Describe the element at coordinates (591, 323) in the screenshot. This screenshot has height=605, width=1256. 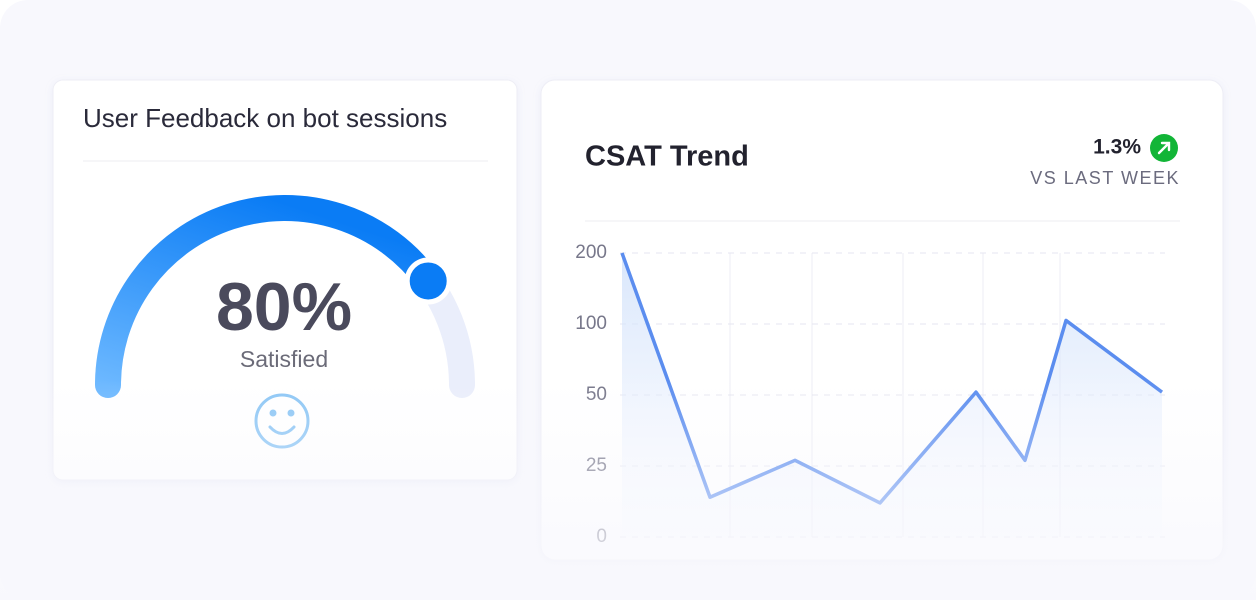
I see `y-tick-label: 100` at that location.